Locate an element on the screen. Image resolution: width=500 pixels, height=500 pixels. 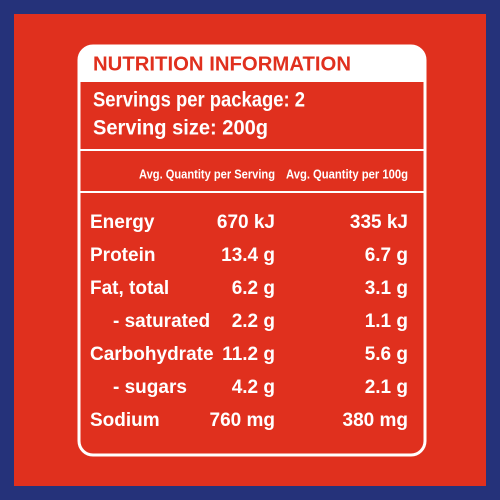
per-serving: 670 kJ is located at coordinates (246, 222).